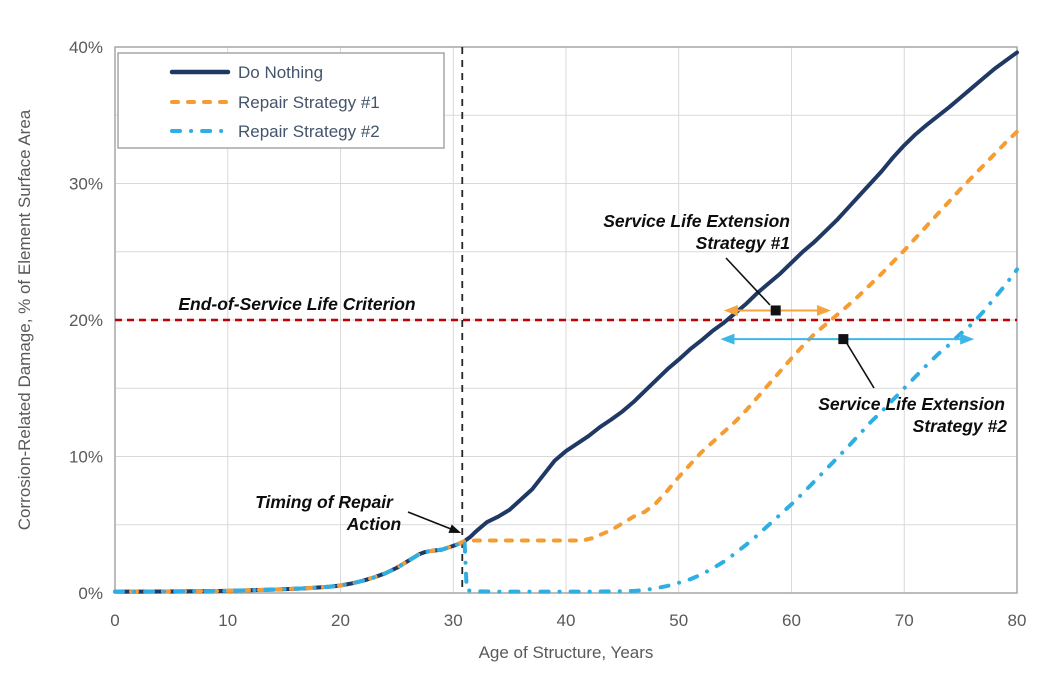  Describe the element at coordinates (911, 404) in the screenshot. I see `sle2-annotation-line1: Service Life Extension` at that location.